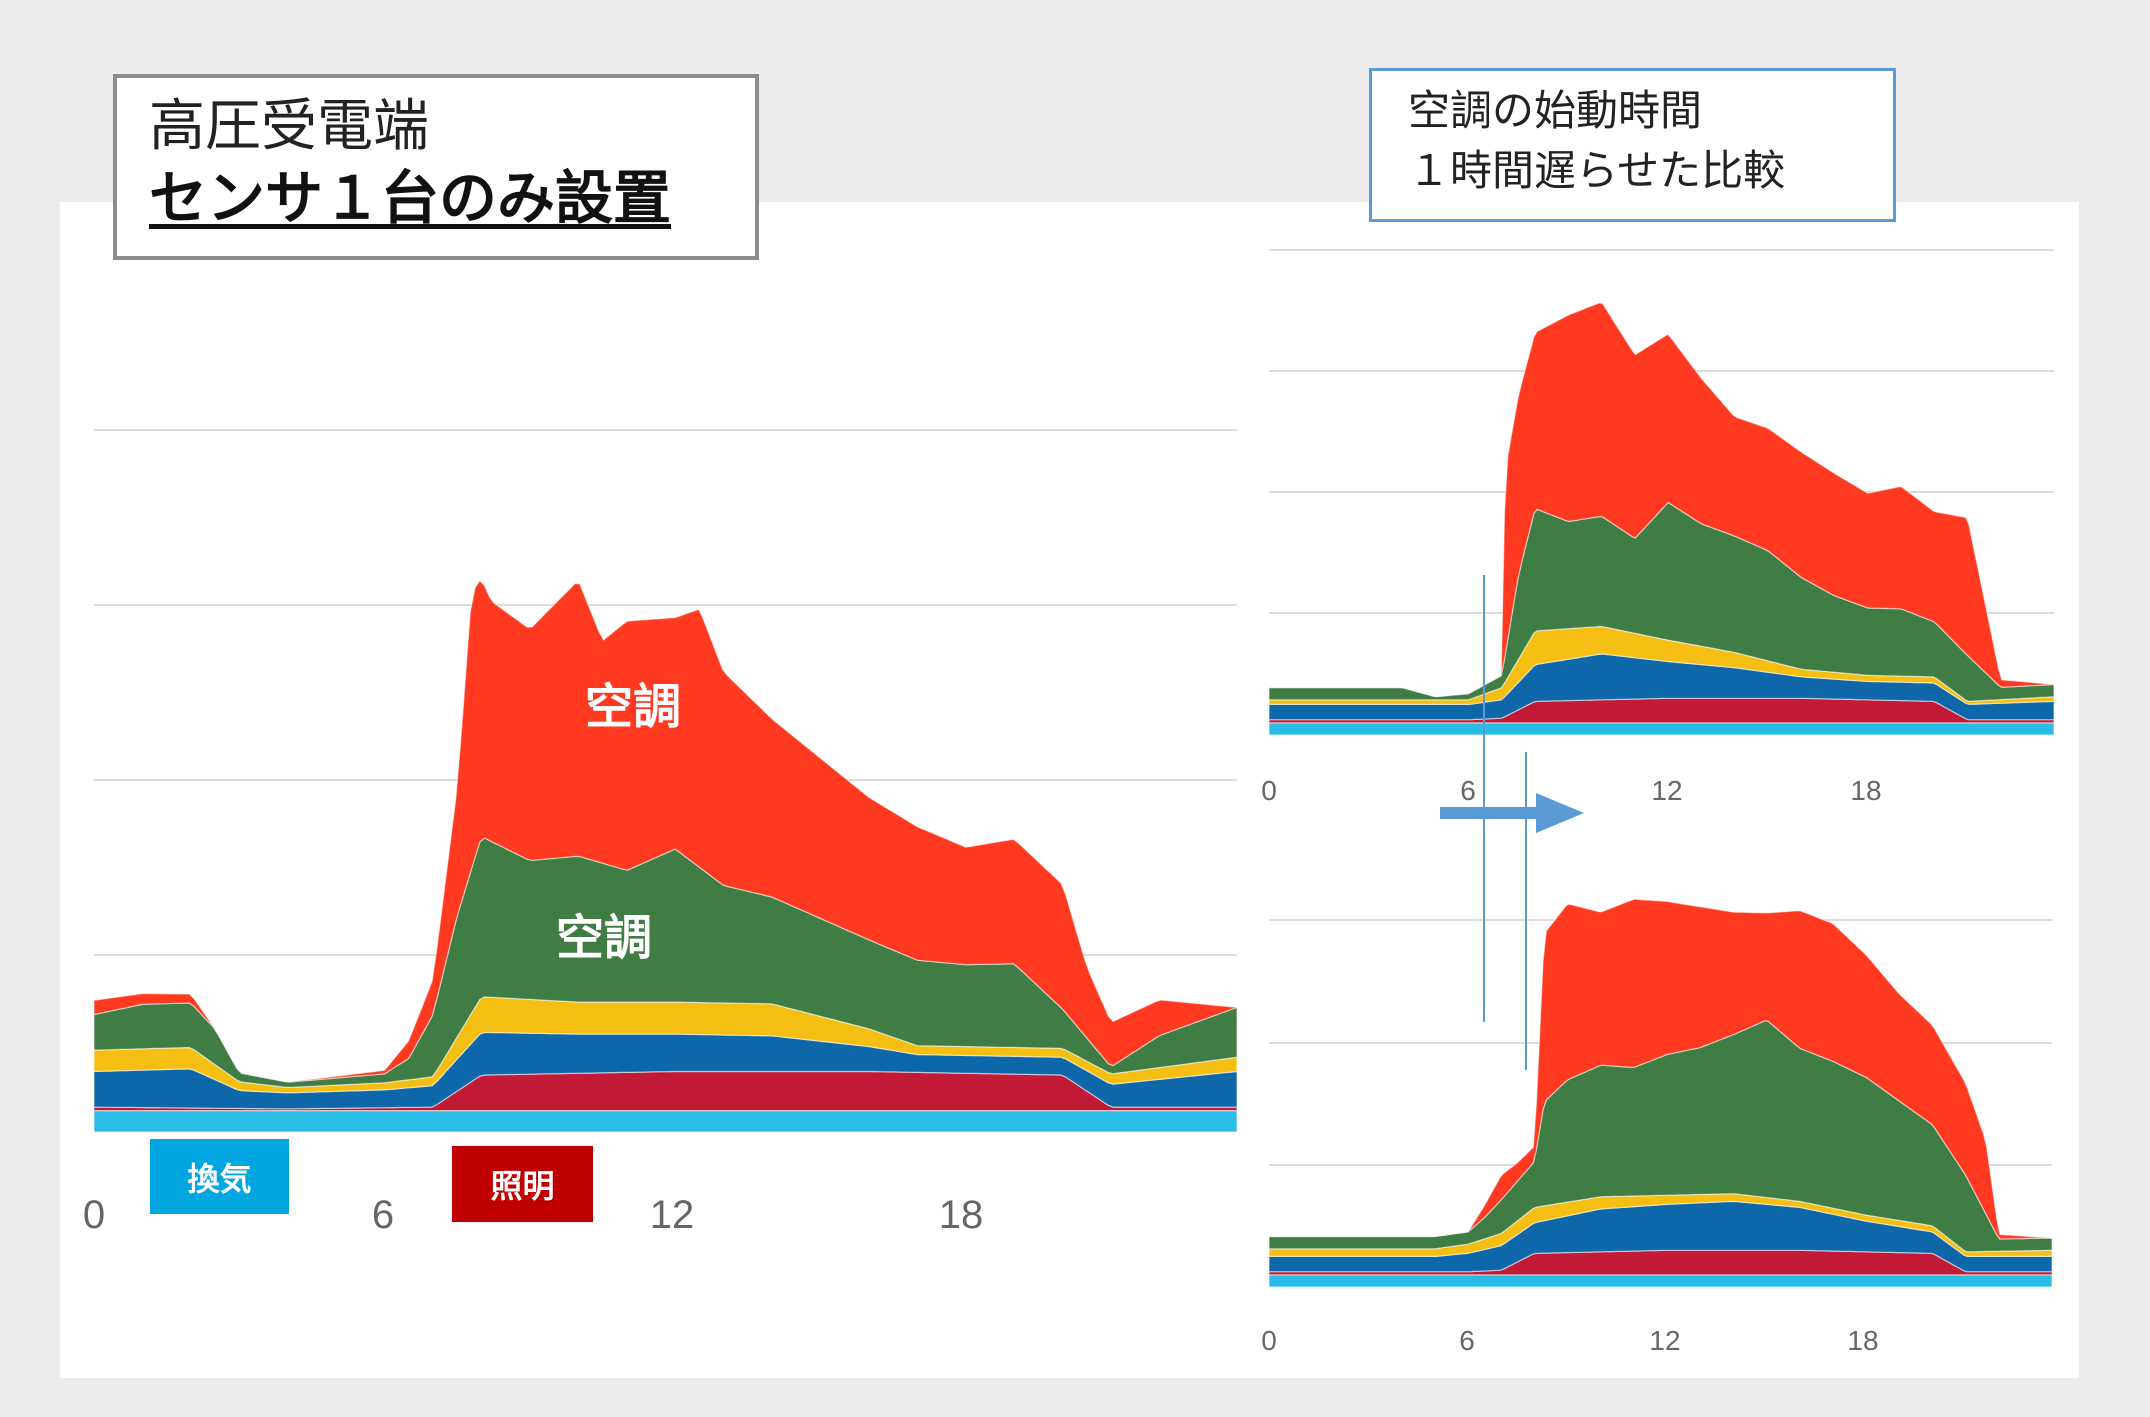 Image resolution: width=2150 pixels, height=1417 pixels. What do you see at coordinates (410, 198) in the screenshot?
I see `title-line-2: センサ１台のみ設置` at bounding box center [410, 198].